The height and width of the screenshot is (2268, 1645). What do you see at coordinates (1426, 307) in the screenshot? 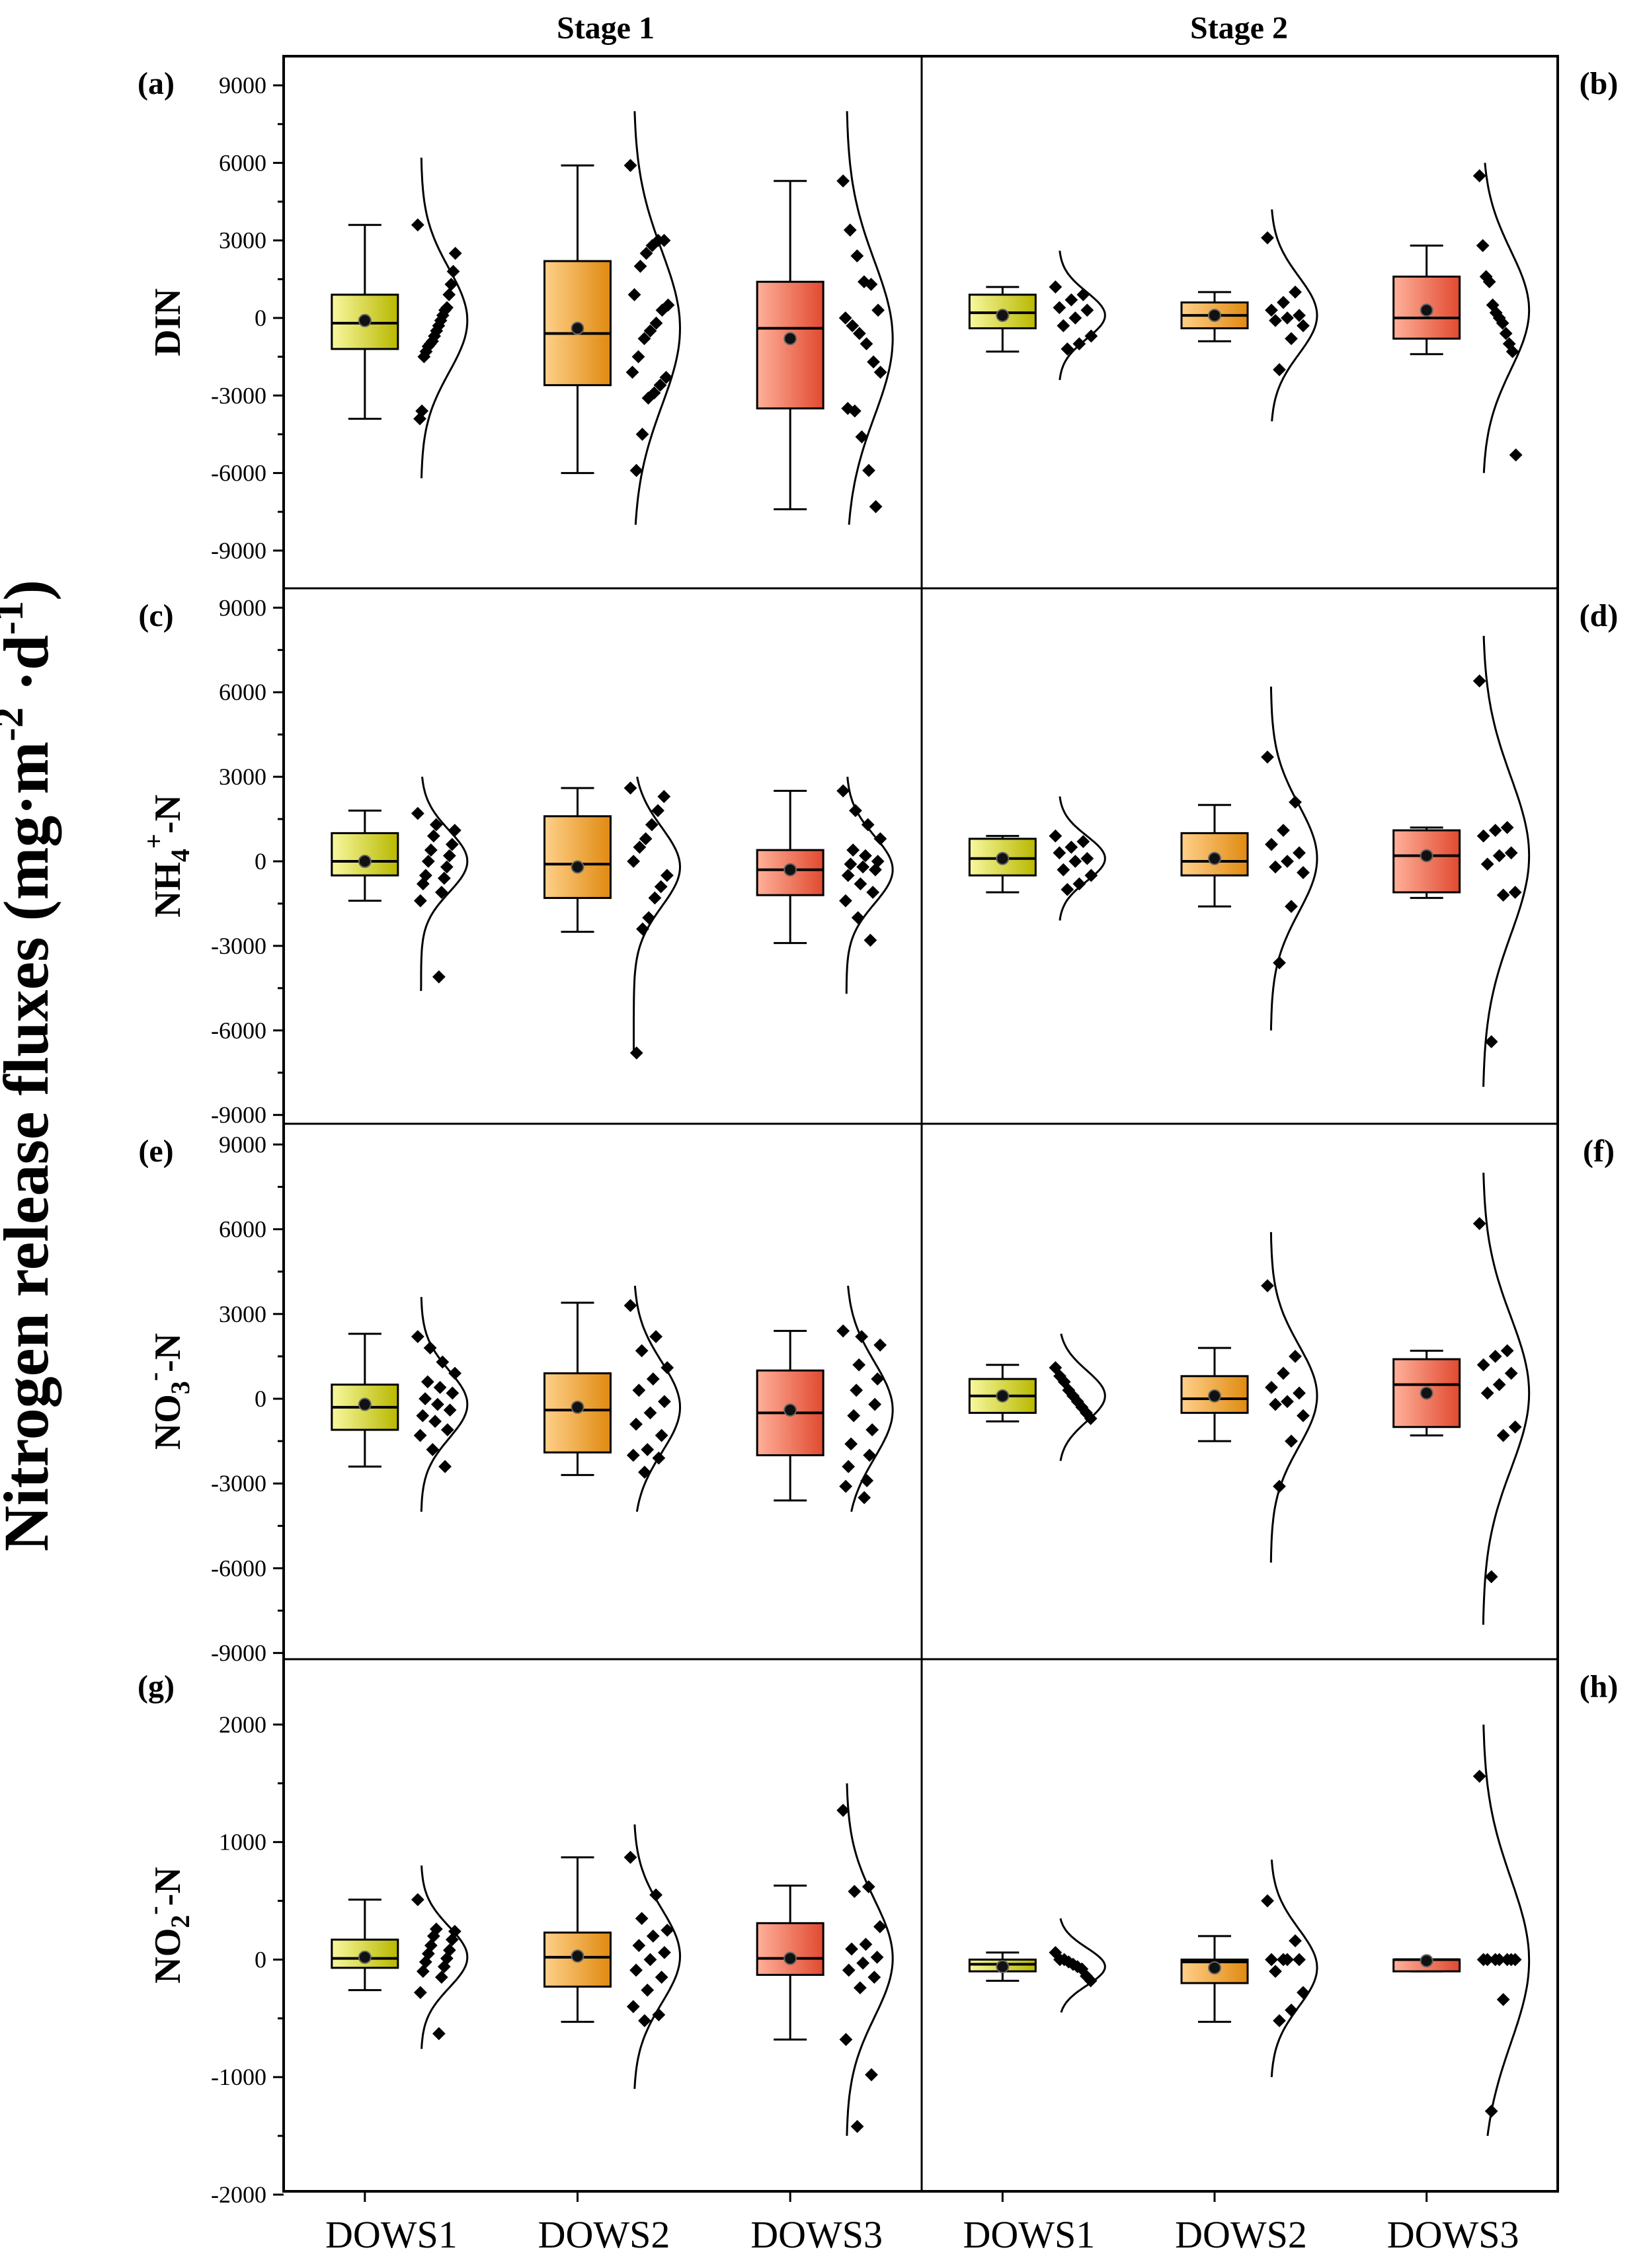
I see `dows3-box` at bounding box center [1426, 307].